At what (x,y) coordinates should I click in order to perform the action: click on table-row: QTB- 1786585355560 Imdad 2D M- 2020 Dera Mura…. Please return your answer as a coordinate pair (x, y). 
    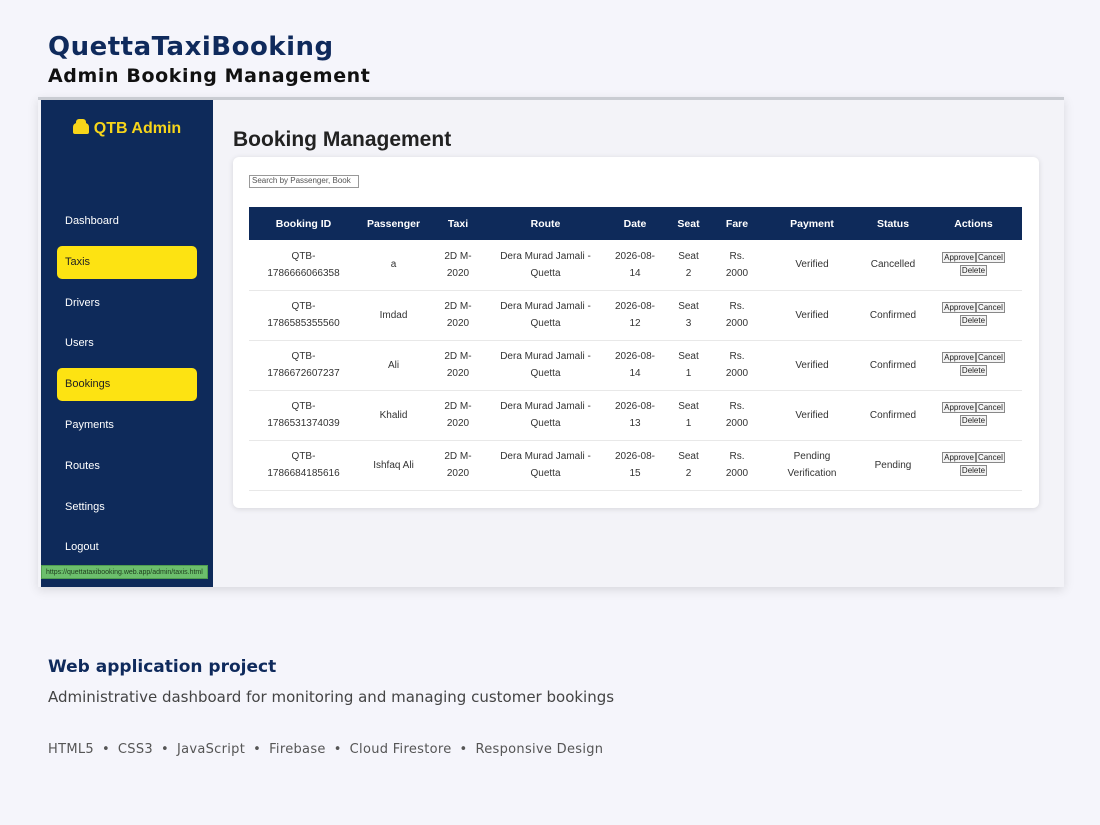
    Looking at the image, I should click on (635, 315).